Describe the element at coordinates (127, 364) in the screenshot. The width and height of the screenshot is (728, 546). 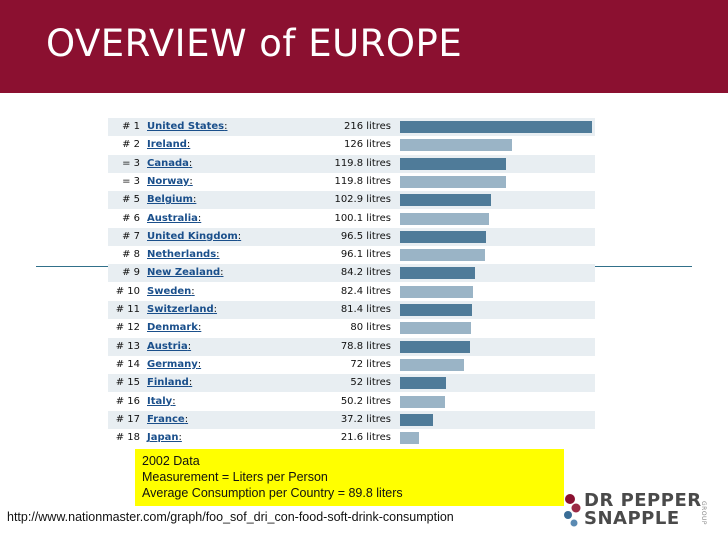
I see `rank-label: # 14` at that location.